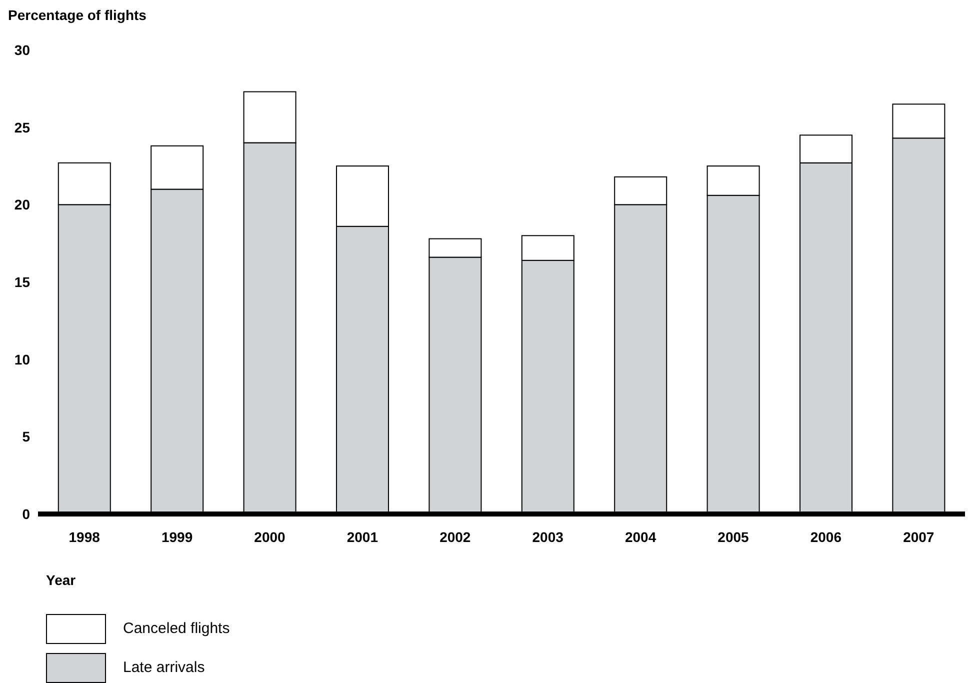 This screenshot has width=972, height=683. What do you see at coordinates (548, 536) in the screenshot?
I see `x-tick-label: 2003` at bounding box center [548, 536].